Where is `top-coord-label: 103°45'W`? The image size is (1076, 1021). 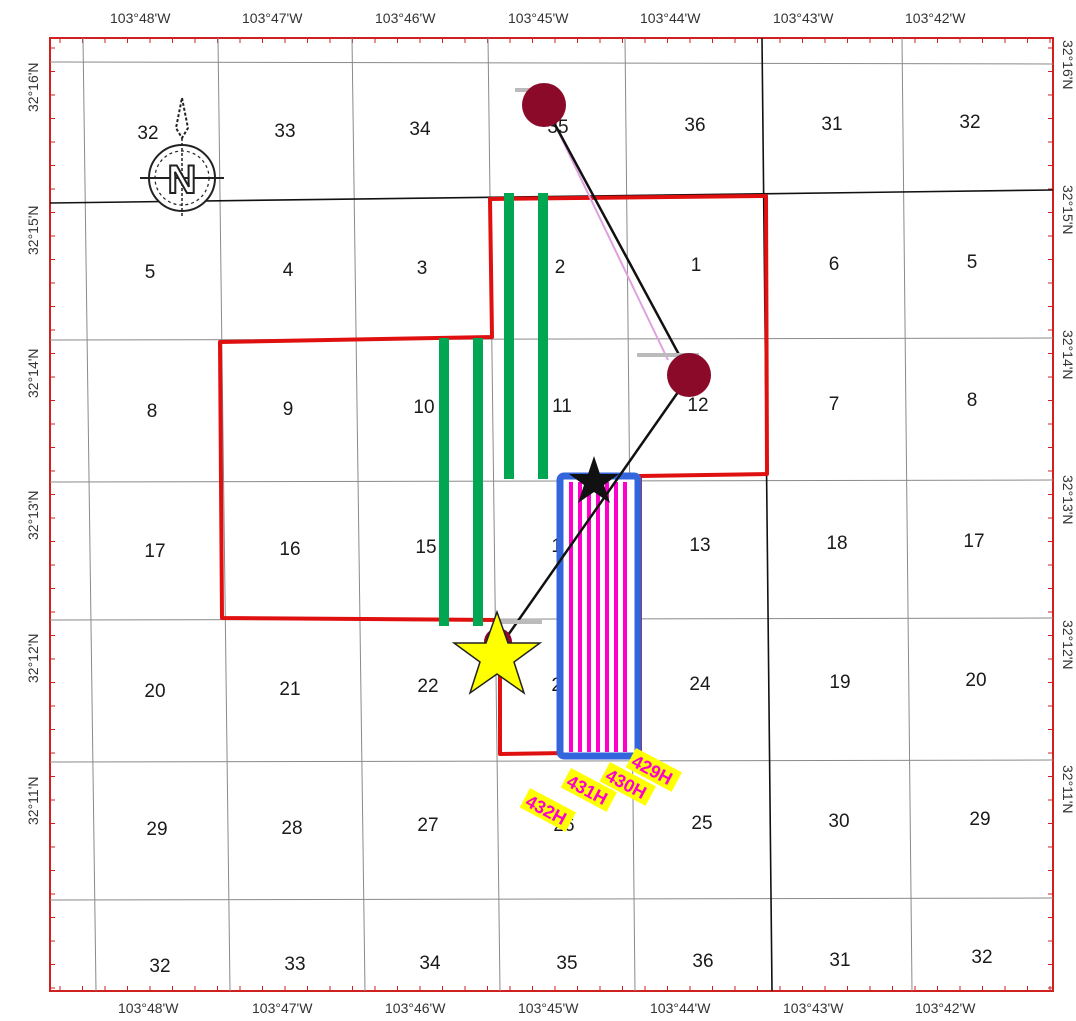
top-coord-label: 103°45'W is located at coordinates (538, 18).